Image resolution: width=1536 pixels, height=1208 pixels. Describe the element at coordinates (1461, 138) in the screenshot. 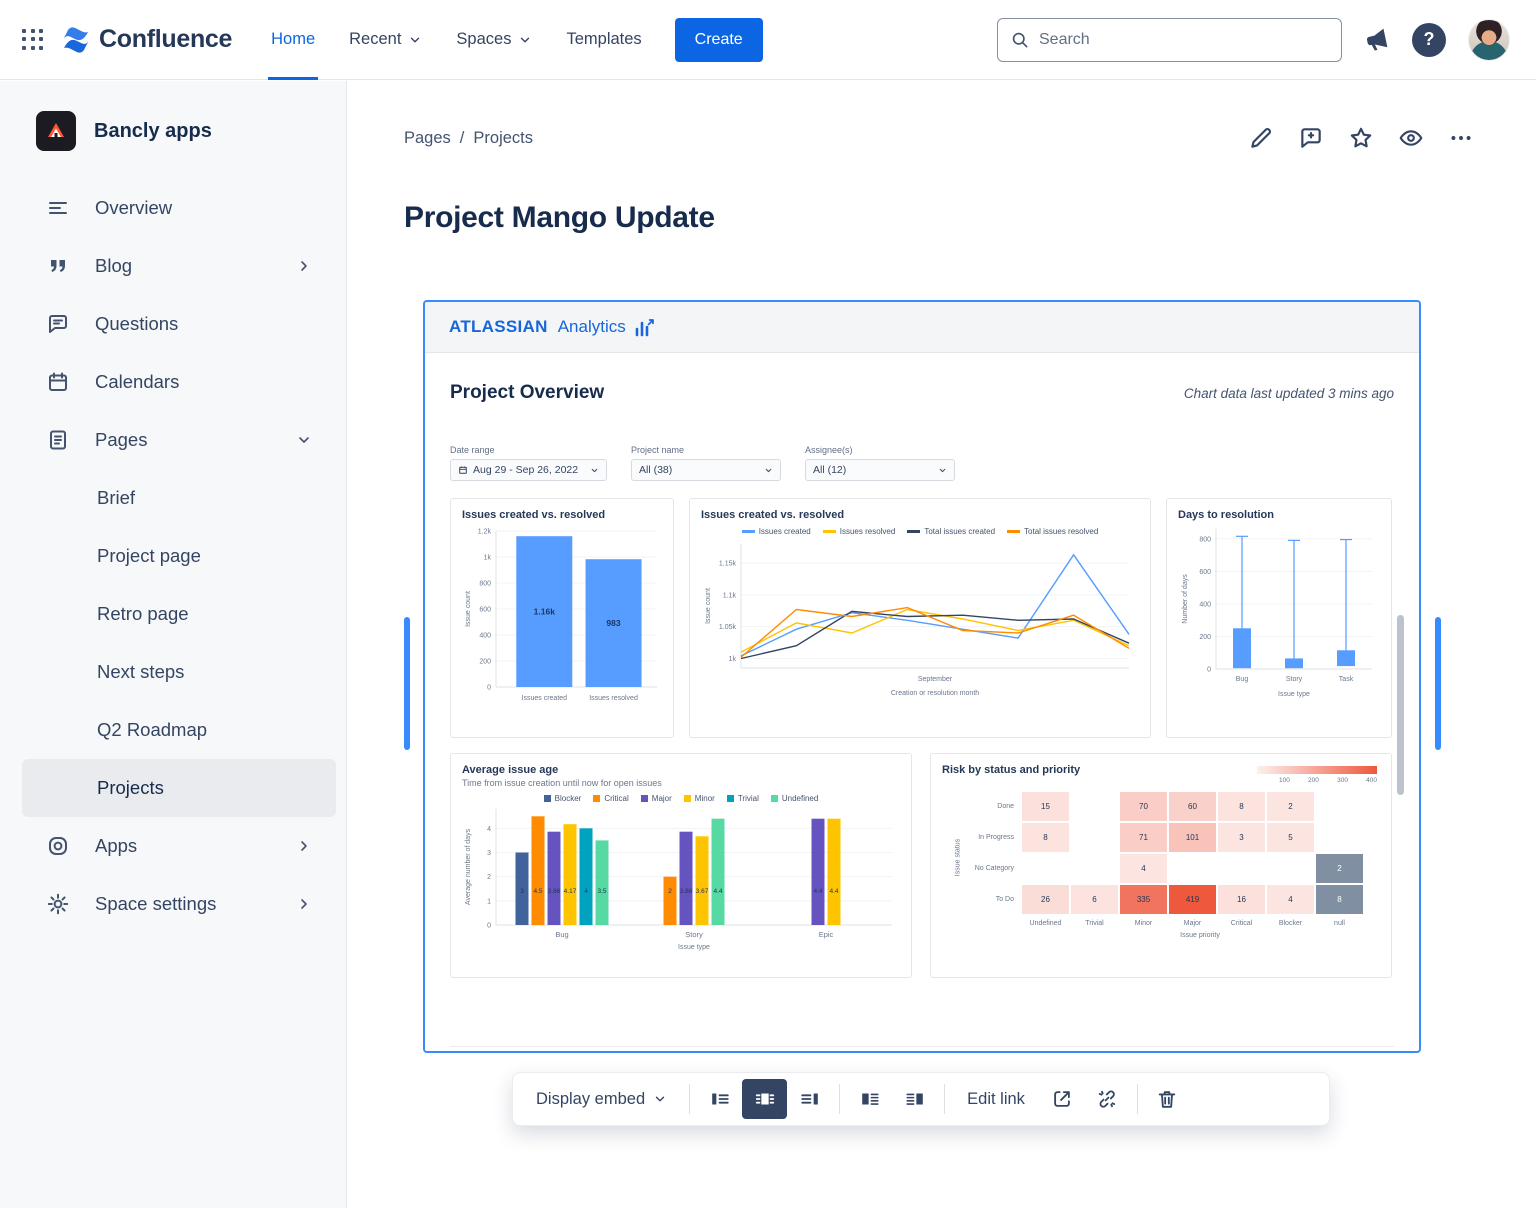

I see `more-icon` at that location.